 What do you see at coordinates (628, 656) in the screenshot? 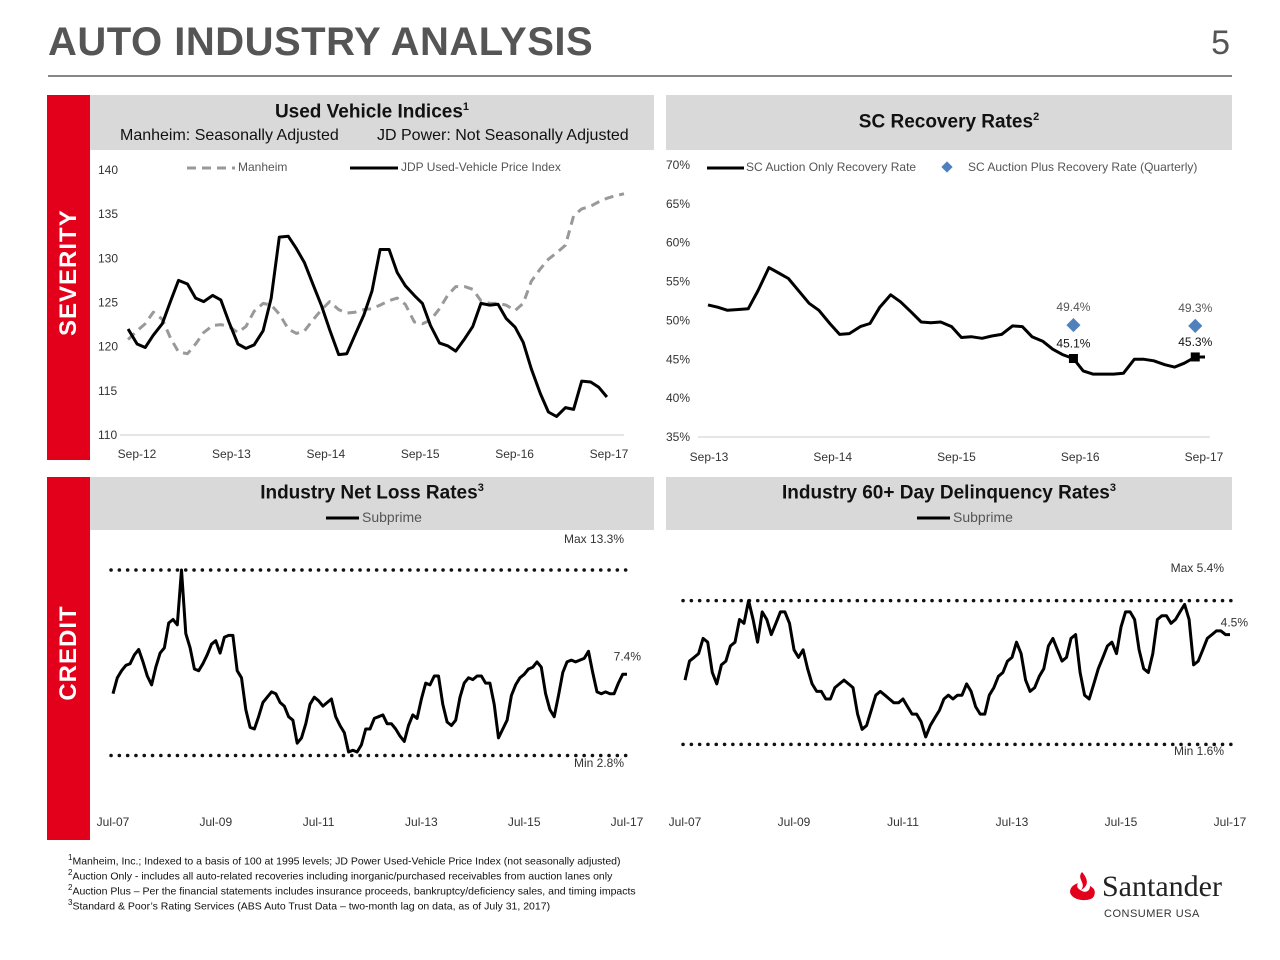
I see `net-loss-end-label: 7.4%` at bounding box center [628, 656].